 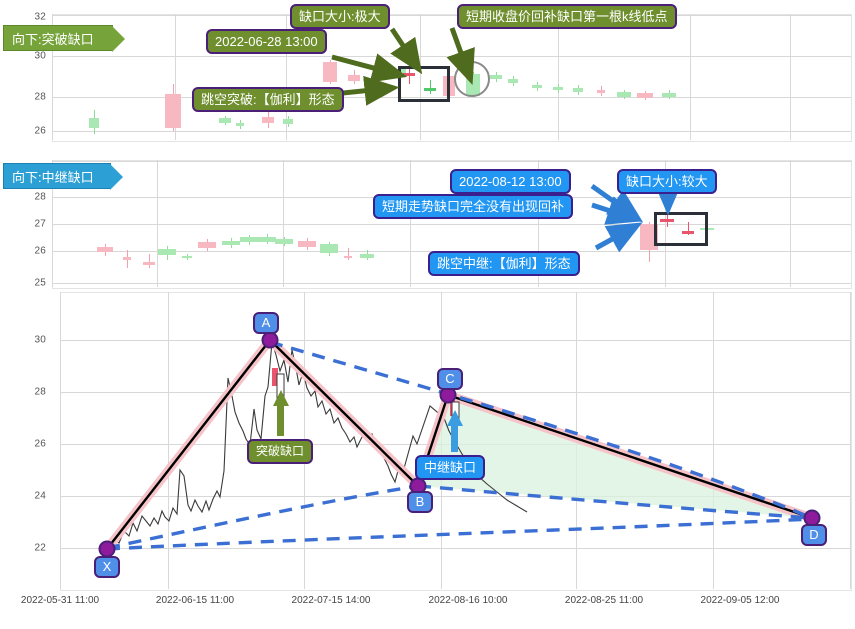 I want to click on y-tick: 24, so click(x=40, y=496).